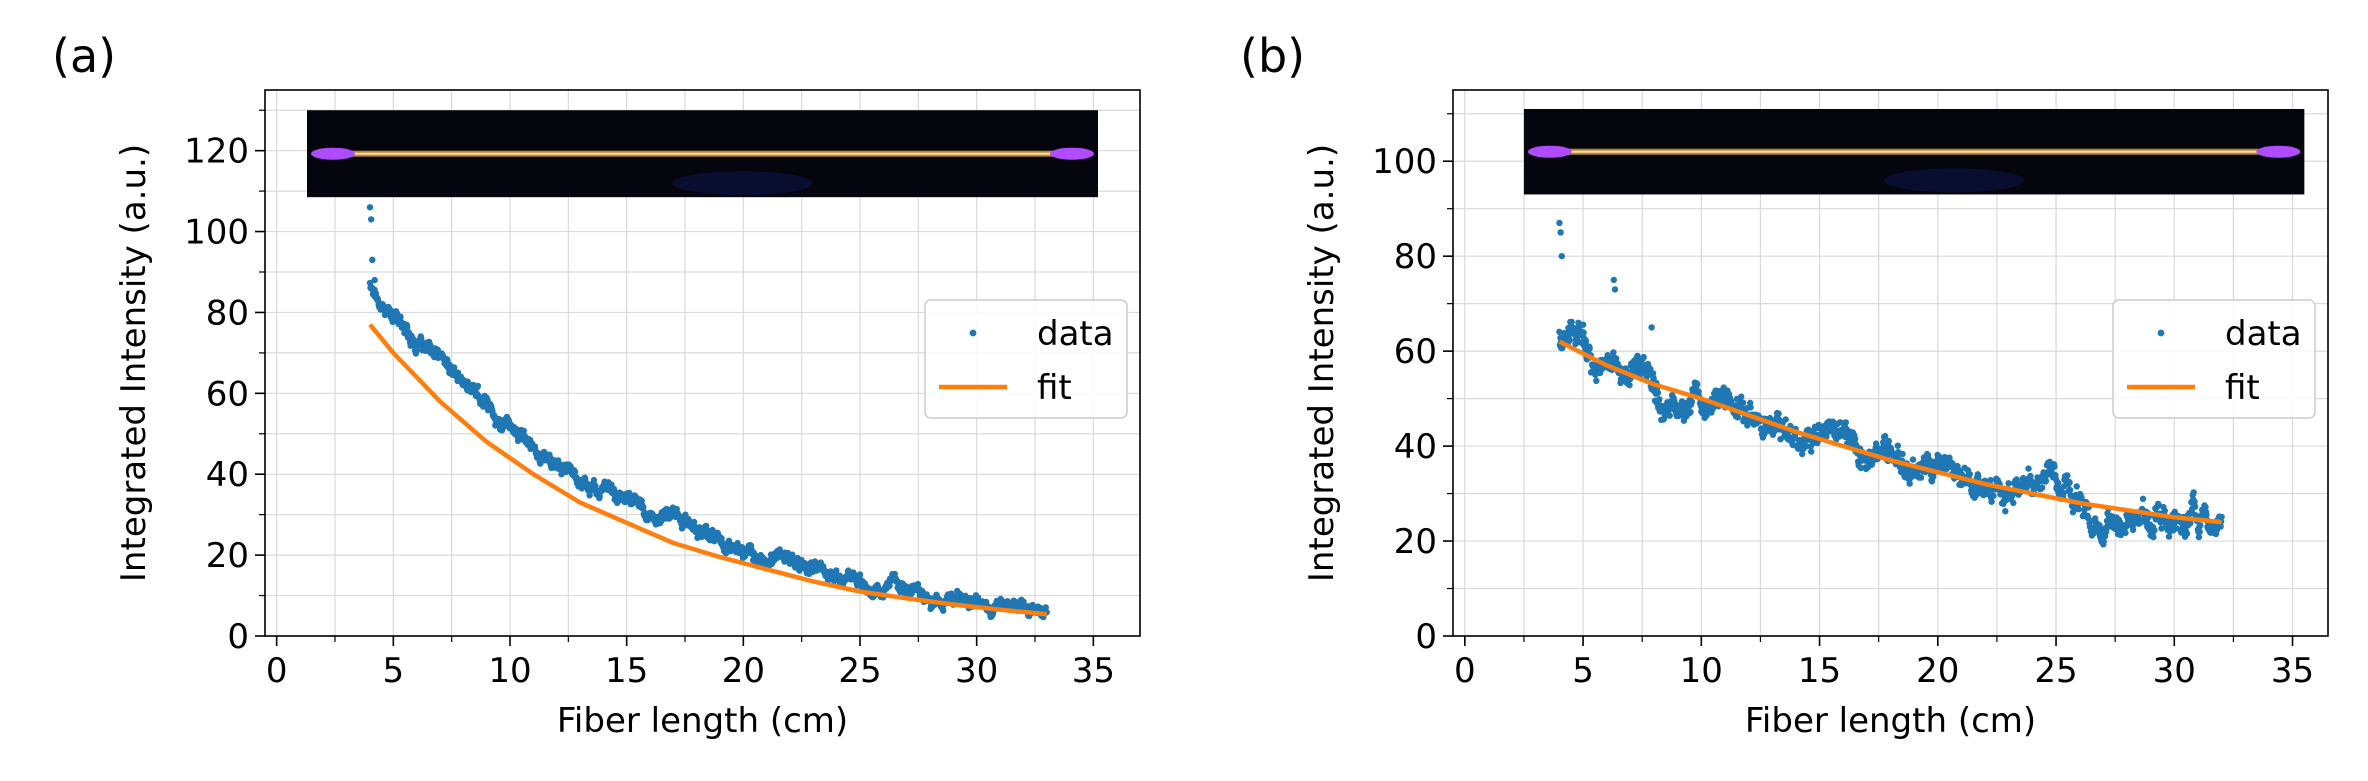  I want to click on x-tick-label: 35, so click(1093, 671).